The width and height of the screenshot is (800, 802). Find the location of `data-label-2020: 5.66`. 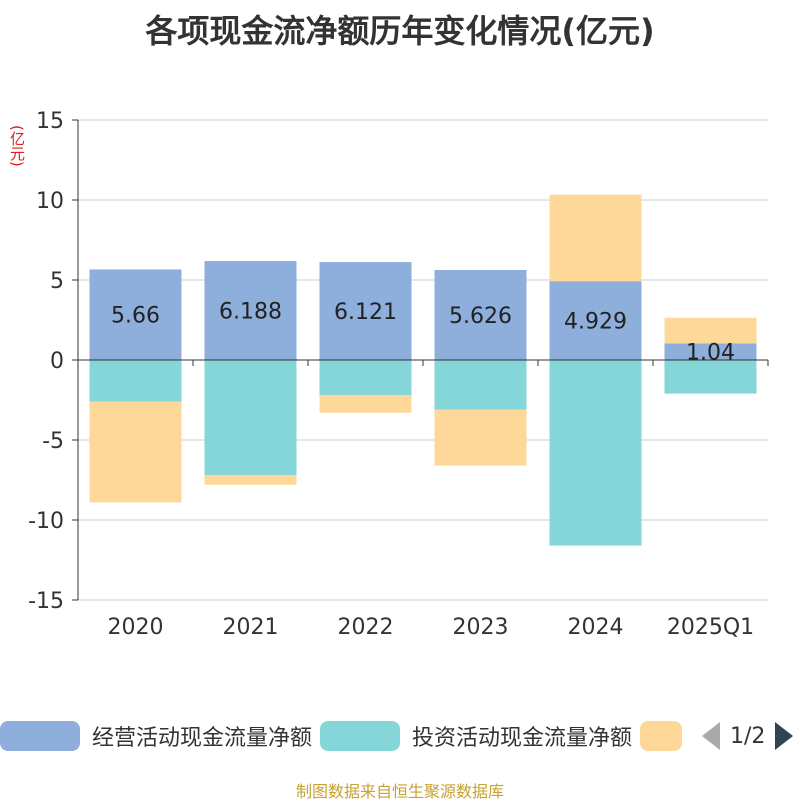

data-label-2020: 5.66 is located at coordinates (135, 316).